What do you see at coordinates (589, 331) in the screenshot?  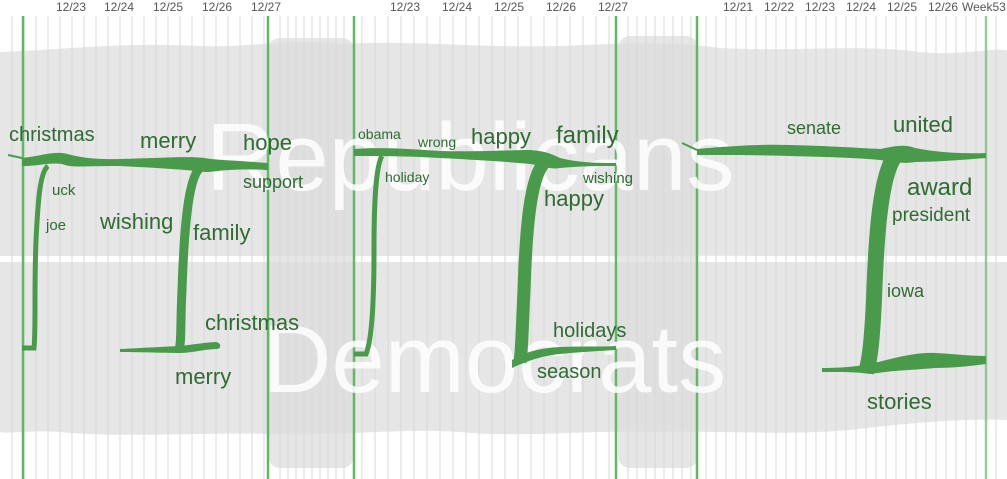 I see `keyword-label: holidays` at bounding box center [589, 331].